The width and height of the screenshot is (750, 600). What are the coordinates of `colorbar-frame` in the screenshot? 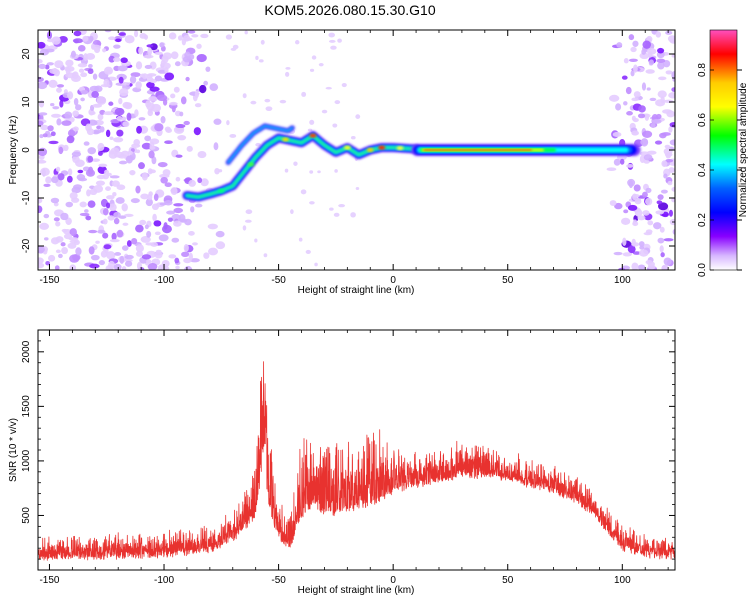 It's located at (723, 150).